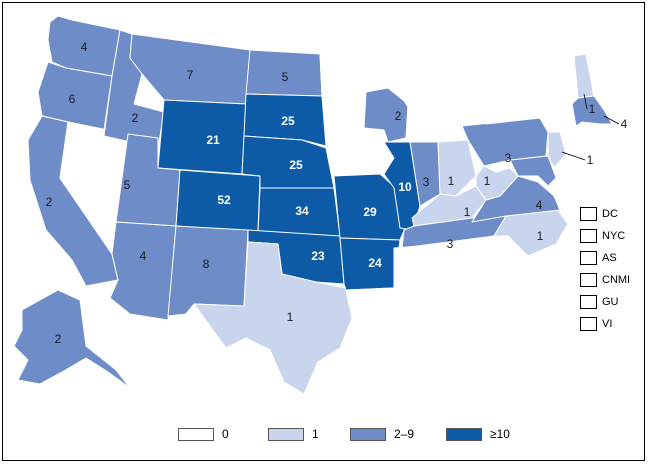 This screenshot has height=465, width=649. I want to click on value-label-NH: 1, so click(592, 109).